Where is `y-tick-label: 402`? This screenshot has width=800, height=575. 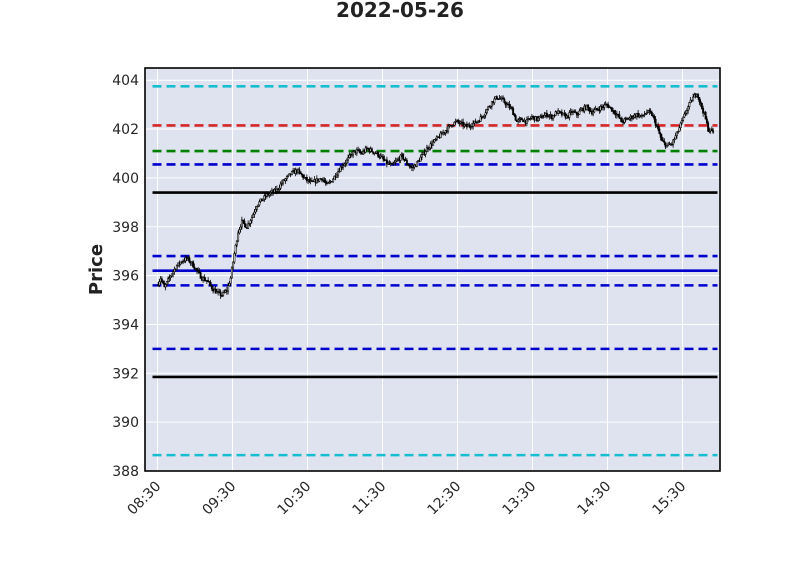
y-tick-label: 402 is located at coordinates (125, 130).